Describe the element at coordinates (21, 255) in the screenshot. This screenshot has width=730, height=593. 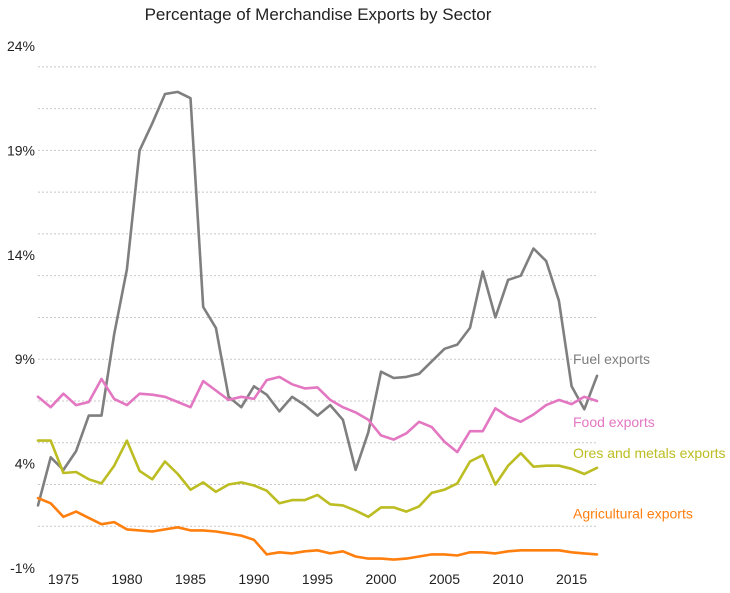
I see `y-tick-label: 14%` at that location.